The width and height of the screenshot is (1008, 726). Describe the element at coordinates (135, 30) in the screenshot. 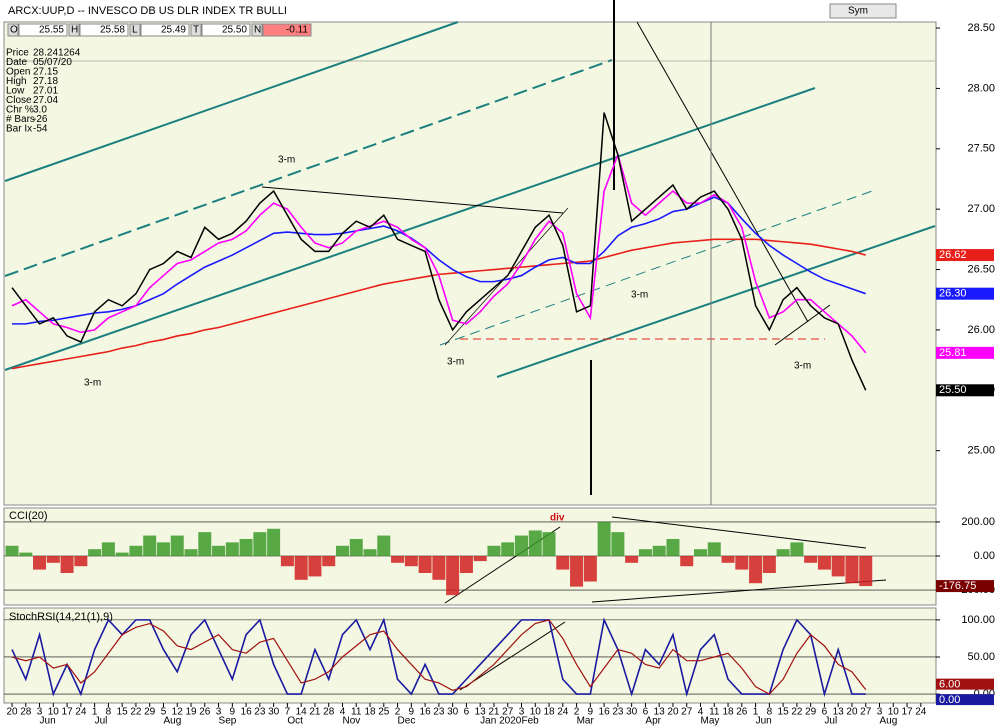

I see `quote-label: L` at that location.